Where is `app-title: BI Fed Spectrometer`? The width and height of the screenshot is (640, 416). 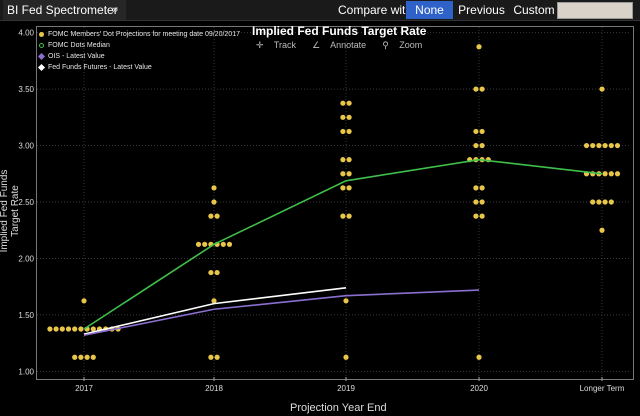
app-title: BI Fed Spectrometer is located at coordinates (64, 10).